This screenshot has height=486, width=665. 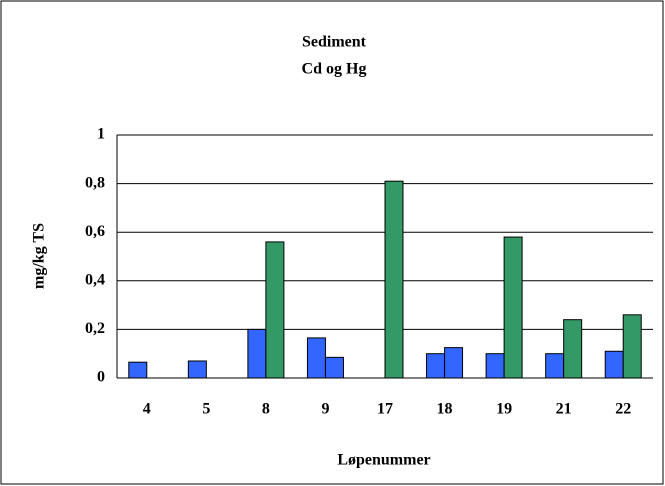 What do you see at coordinates (147, 409) in the screenshot?
I see `x-tick-label: 4` at bounding box center [147, 409].